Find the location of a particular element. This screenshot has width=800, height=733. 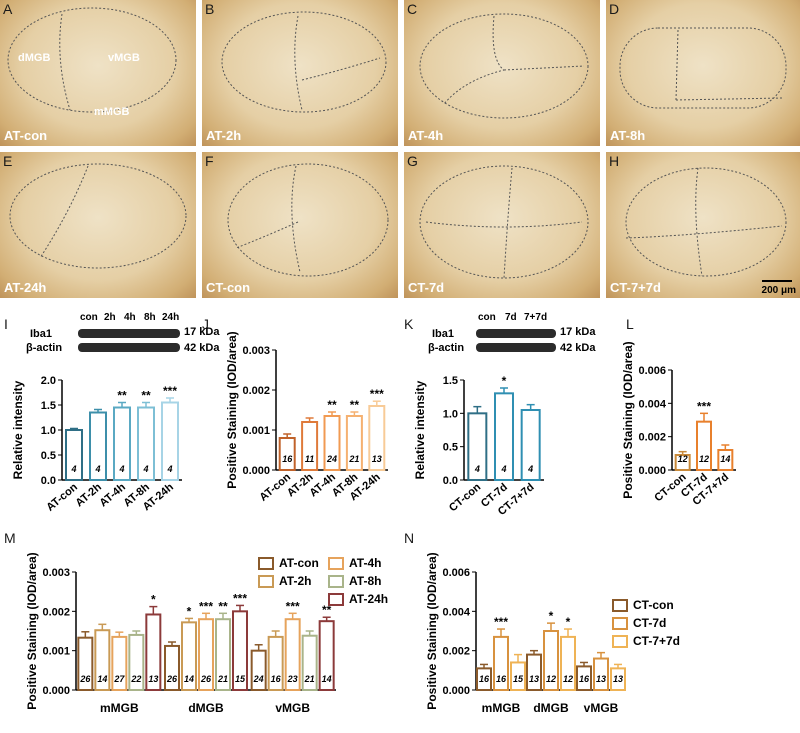

condition-label: AT-24h is located at coordinates (25, 287).